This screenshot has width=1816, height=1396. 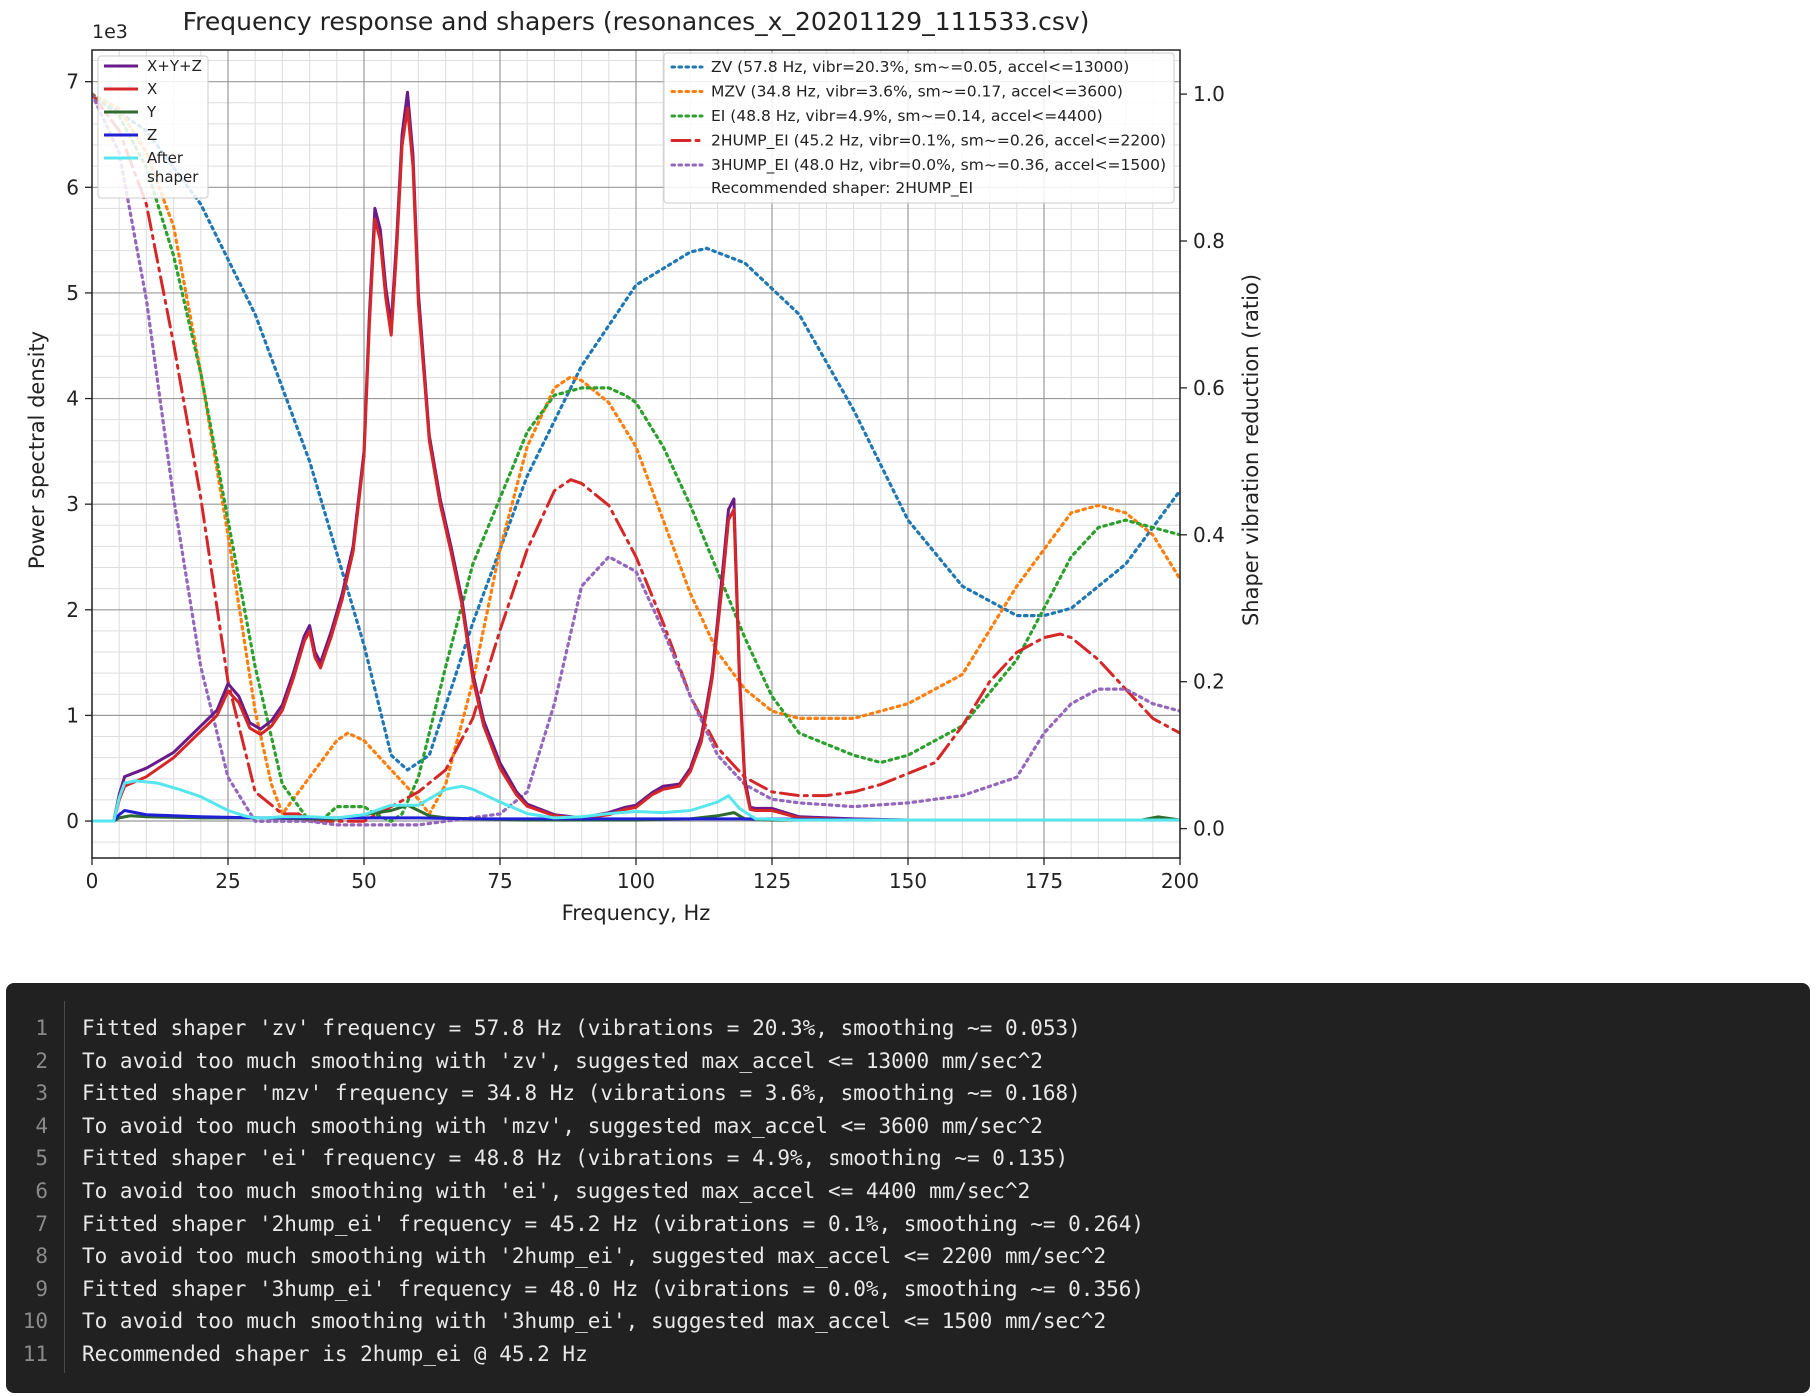 What do you see at coordinates (41, 1125) in the screenshot?
I see `line-number: 4` at bounding box center [41, 1125].